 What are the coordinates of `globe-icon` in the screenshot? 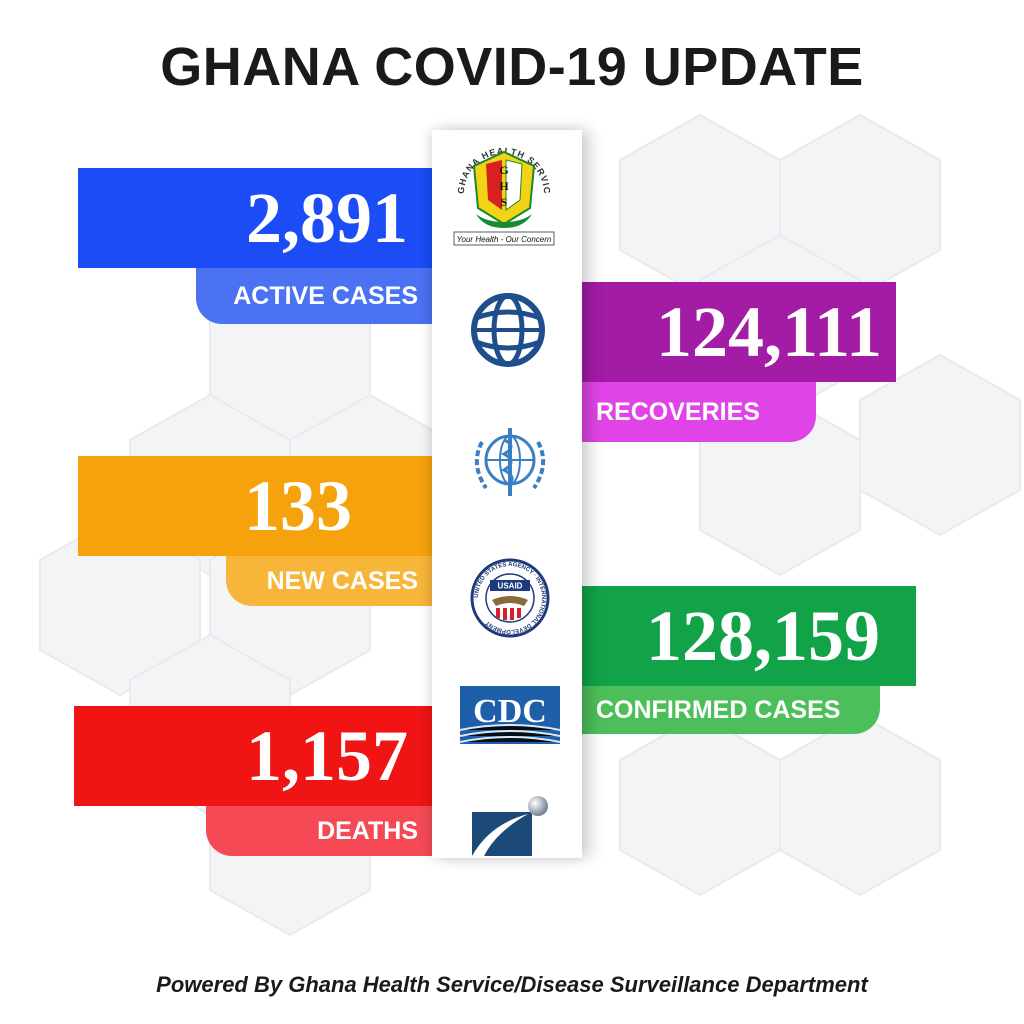 It's located at (508, 330).